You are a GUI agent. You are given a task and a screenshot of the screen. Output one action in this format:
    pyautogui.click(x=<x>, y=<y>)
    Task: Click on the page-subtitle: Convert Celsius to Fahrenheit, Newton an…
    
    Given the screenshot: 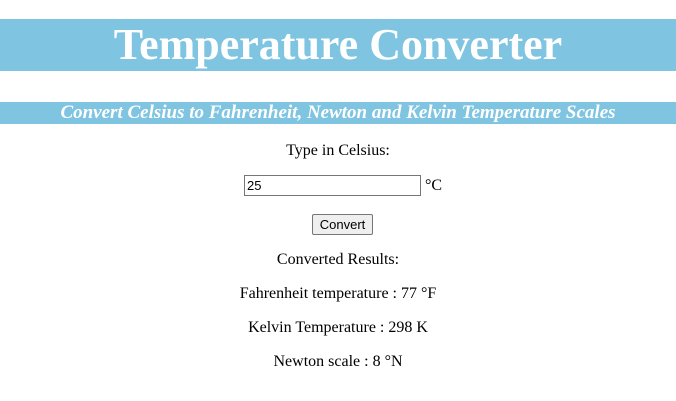 What is the action you would take?
    pyautogui.click(x=338, y=112)
    